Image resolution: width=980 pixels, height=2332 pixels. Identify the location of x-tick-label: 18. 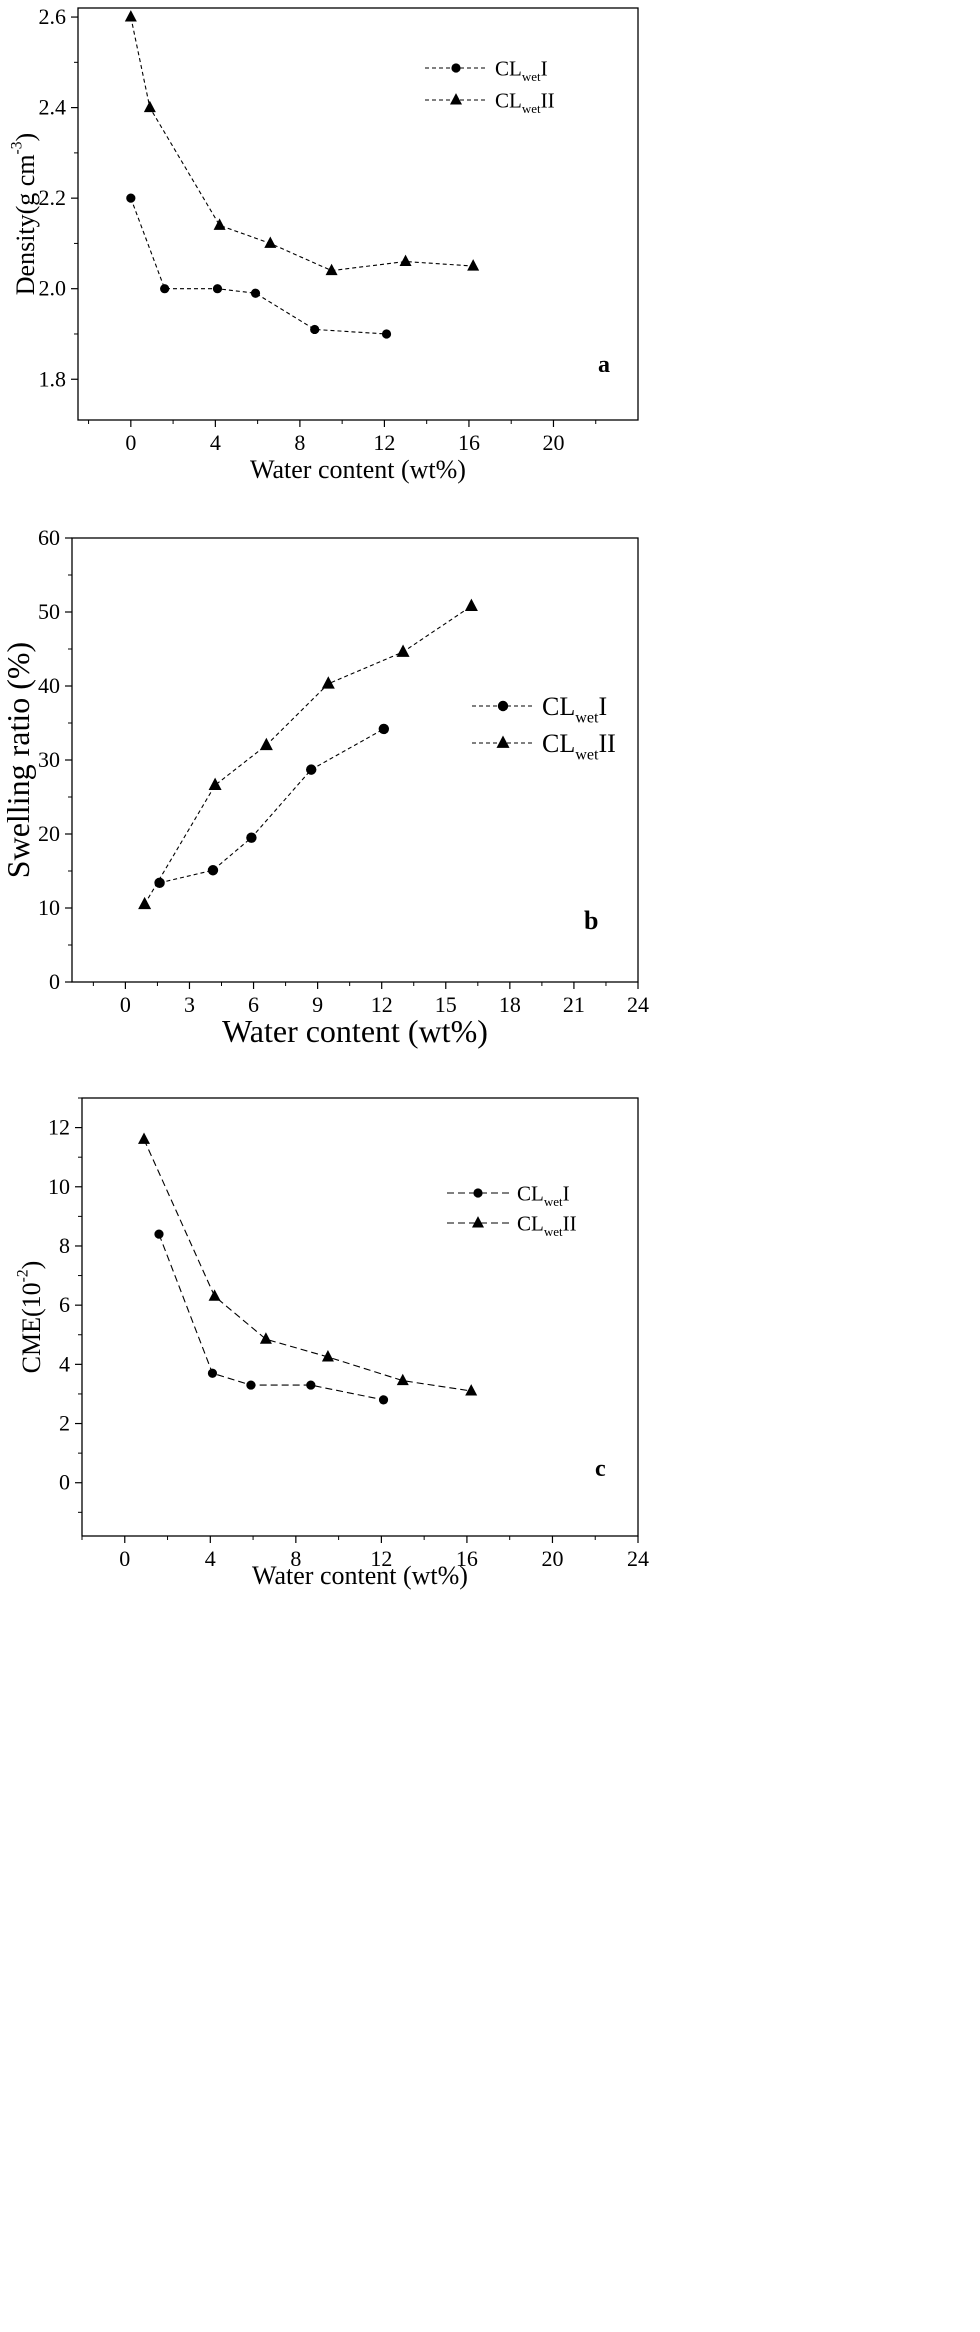
(510, 1004).